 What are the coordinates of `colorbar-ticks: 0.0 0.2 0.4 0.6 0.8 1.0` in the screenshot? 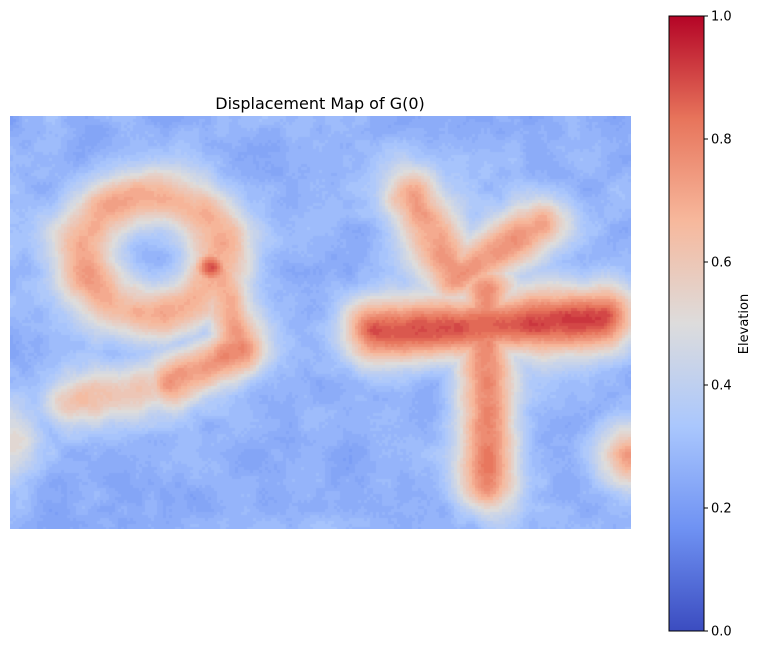 It's located at (718, 325).